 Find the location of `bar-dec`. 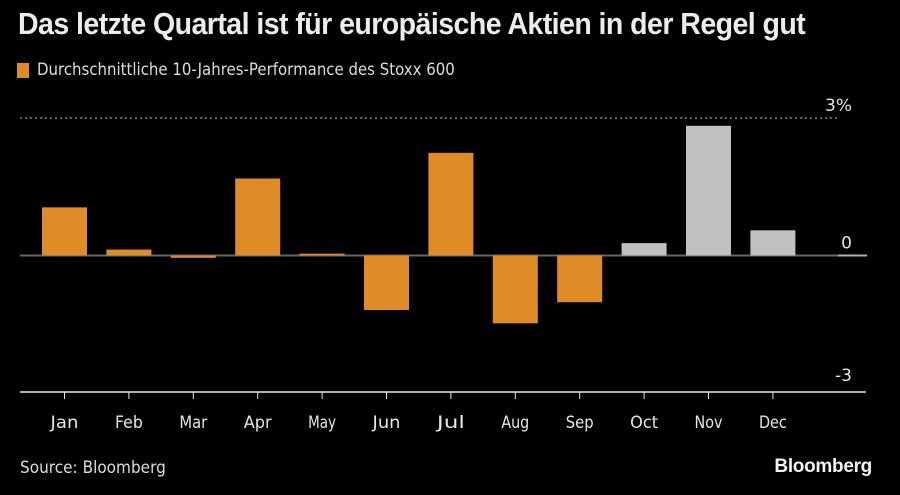

bar-dec is located at coordinates (773, 243).